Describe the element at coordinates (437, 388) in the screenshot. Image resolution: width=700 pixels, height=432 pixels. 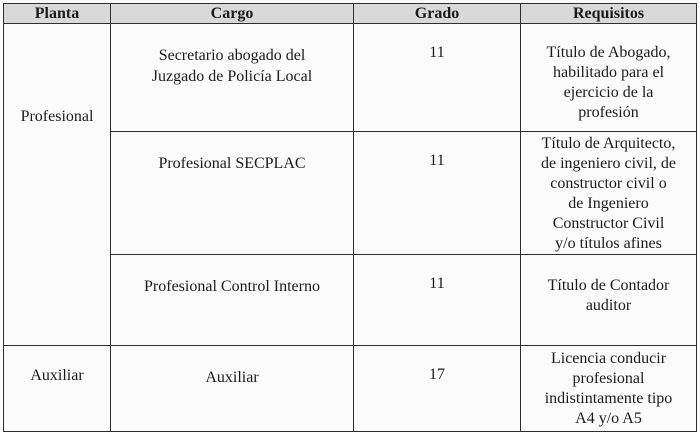
I see `cell-grado-auxiliar: 17` at that location.